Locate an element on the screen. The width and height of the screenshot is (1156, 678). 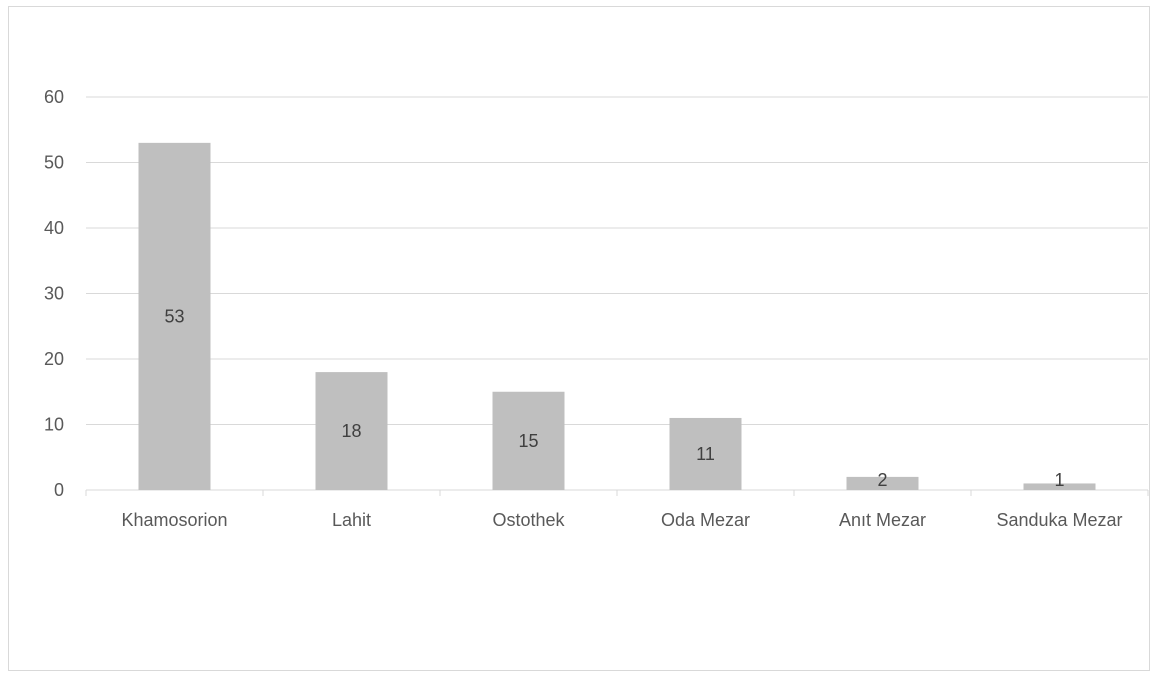
y-tick-label: 20 is located at coordinates (54, 359).